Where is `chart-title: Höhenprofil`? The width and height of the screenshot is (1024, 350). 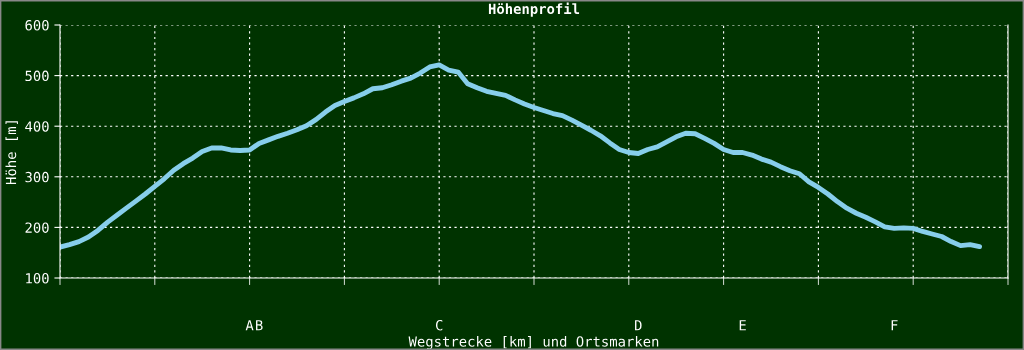
chart-title: Höhenprofil is located at coordinates (534, 9).